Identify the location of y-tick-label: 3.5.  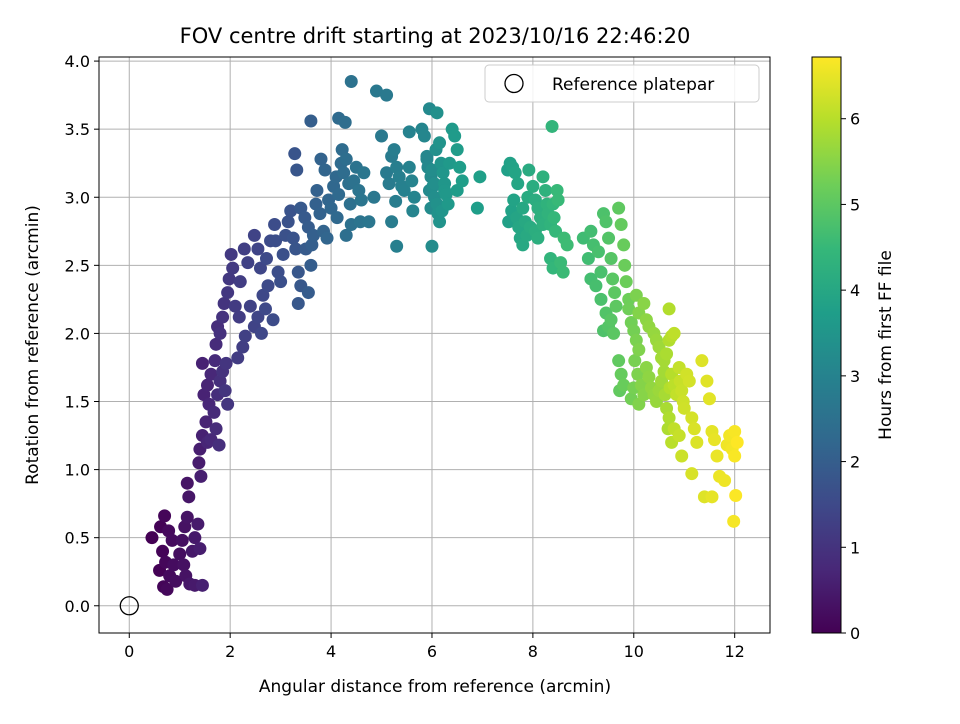
(77, 129).